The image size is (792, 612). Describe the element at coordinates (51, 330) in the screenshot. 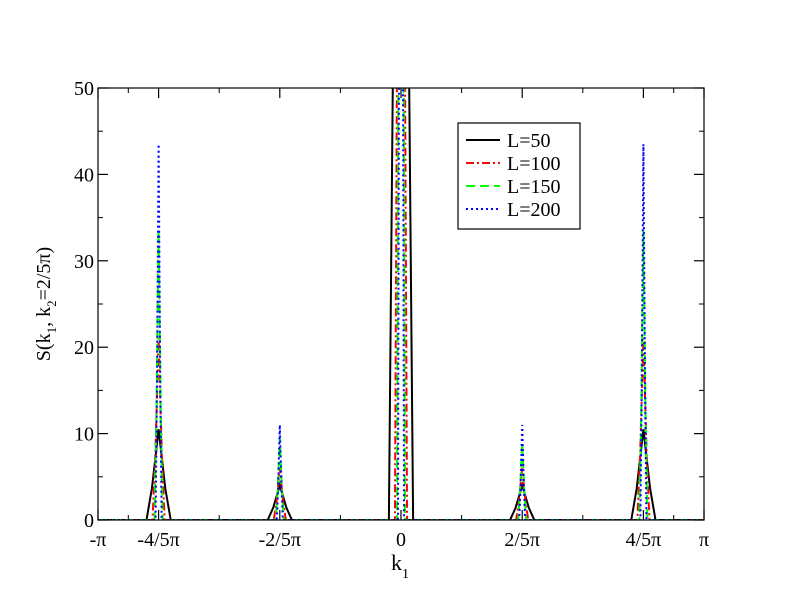

I see `y-axis-title-sub1: 1` at that location.